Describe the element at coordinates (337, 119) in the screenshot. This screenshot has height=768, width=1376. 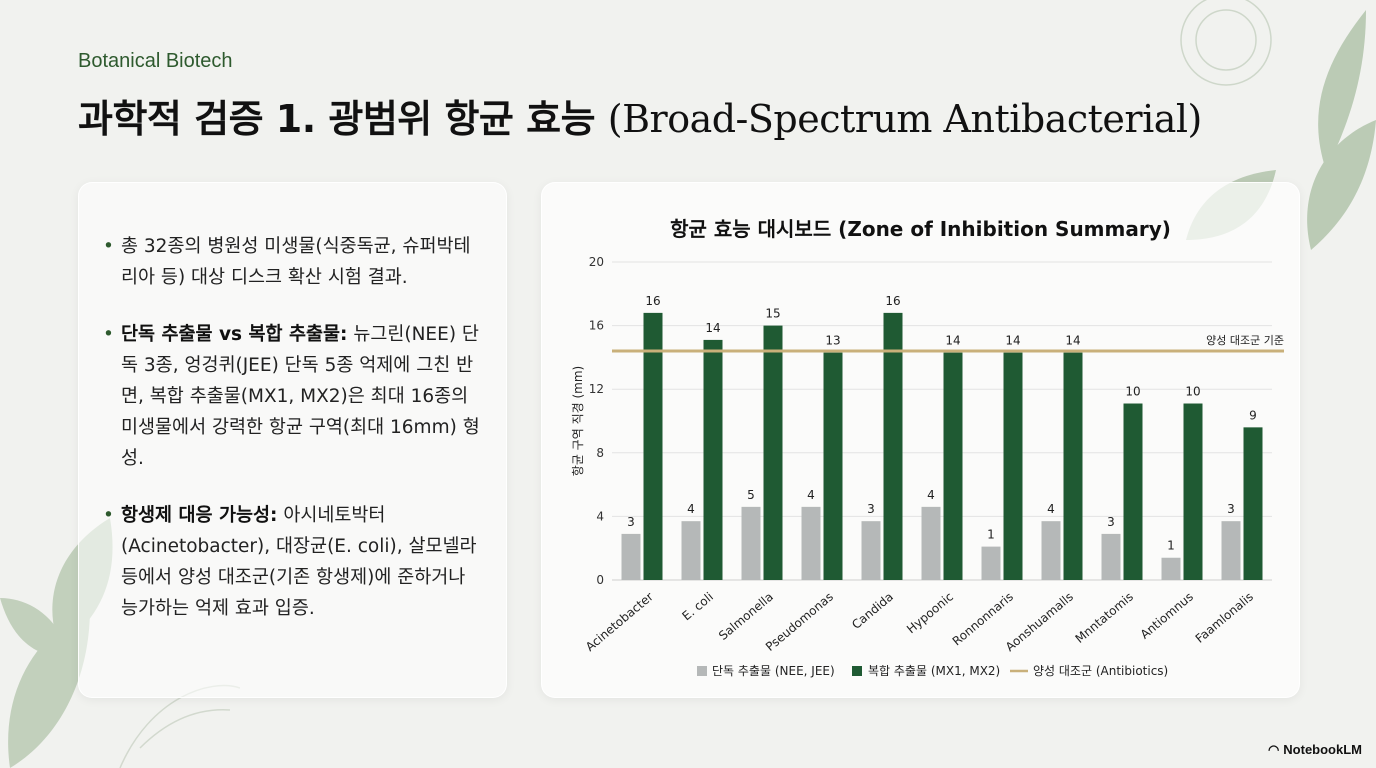
I see `page-title-korean: 과학적 검증 1. 광범위 항균 효능` at that location.